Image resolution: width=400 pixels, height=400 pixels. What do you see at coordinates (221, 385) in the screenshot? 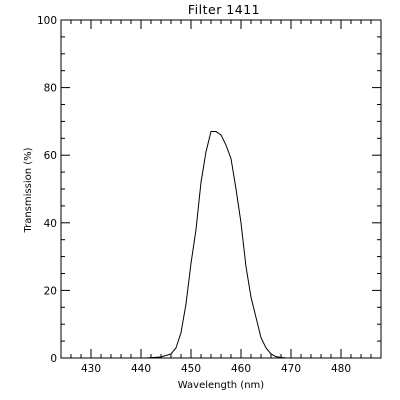
I see `x-axis-title: Wavelength (nm)` at bounding box center [221, 385].